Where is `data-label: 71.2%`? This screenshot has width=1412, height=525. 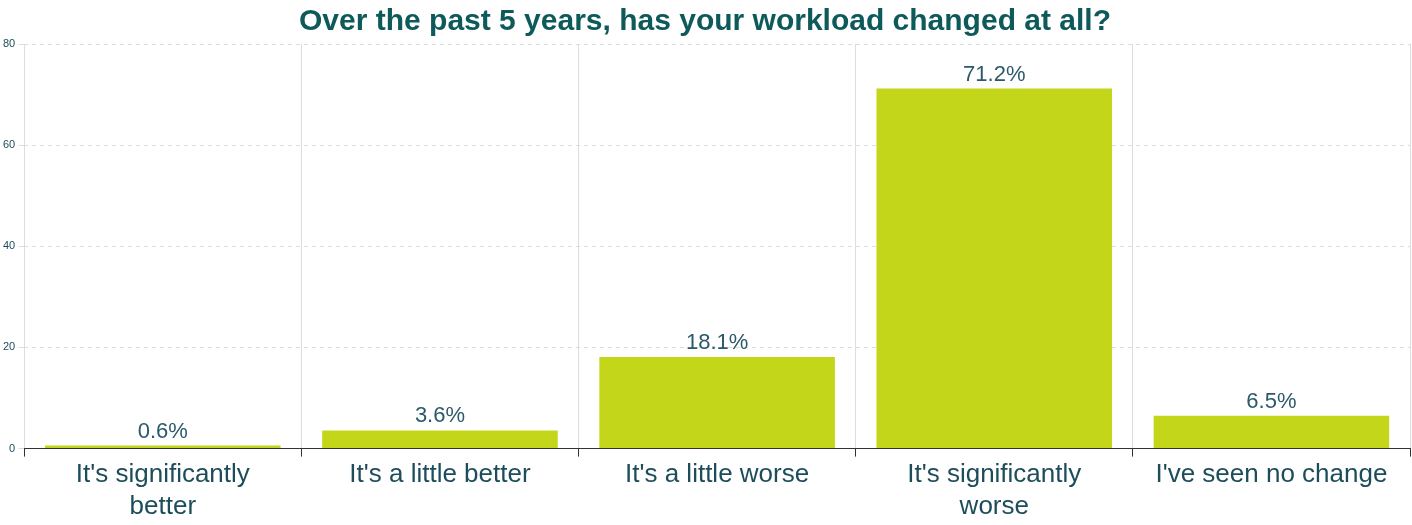 data-label: 71.2% is located at coordinates (994, 73).